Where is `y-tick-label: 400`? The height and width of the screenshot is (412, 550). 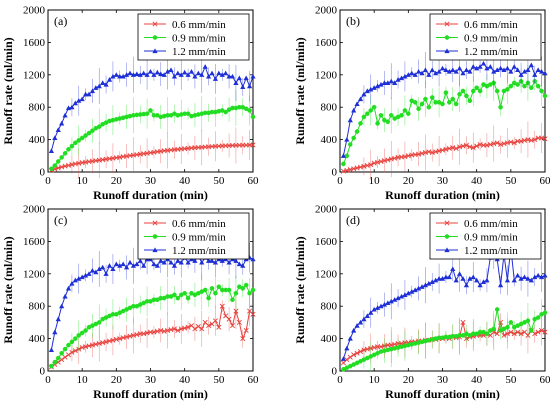
y-tick-label: 400 is located at coordinates (329, 140).